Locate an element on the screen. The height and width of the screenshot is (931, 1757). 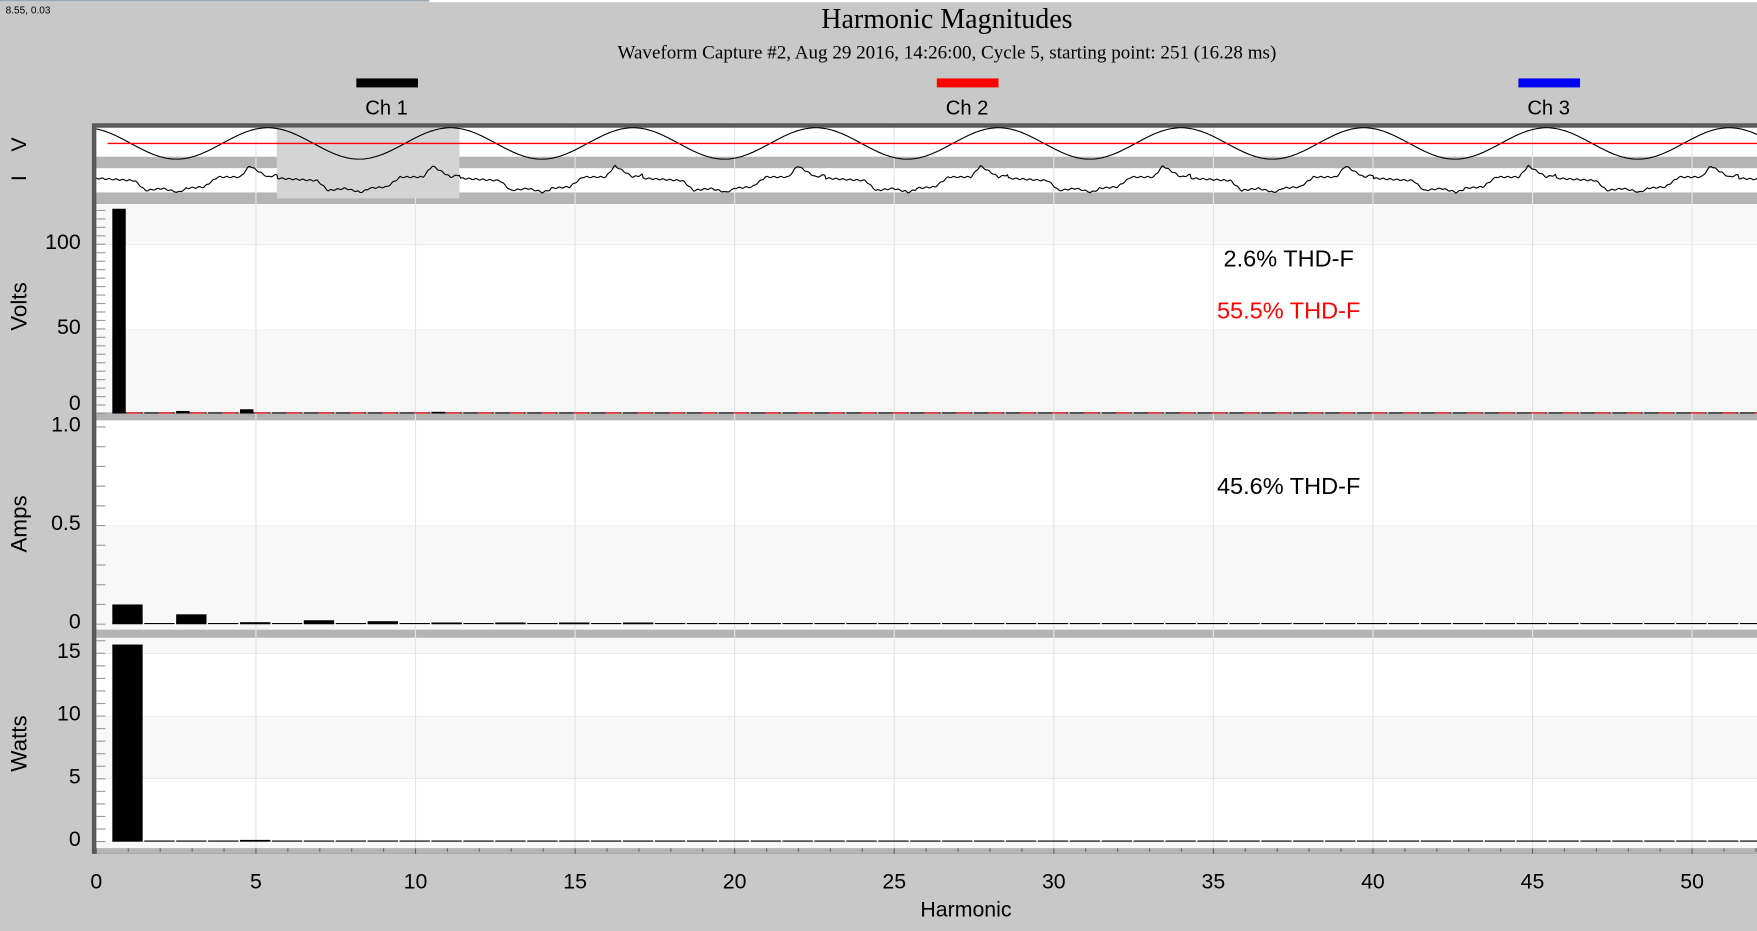
amps-bar-h3 is located at coordinates (191, 619).